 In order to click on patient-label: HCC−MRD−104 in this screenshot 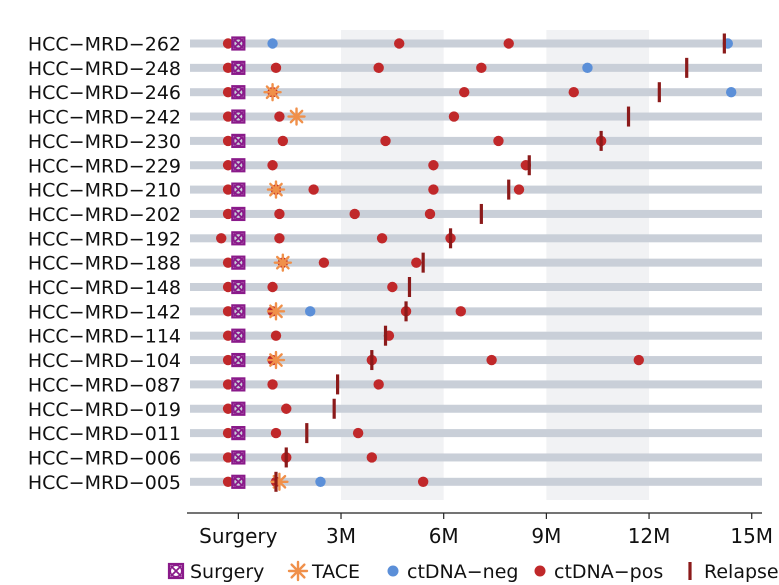, I will do `click(104, 361)`.